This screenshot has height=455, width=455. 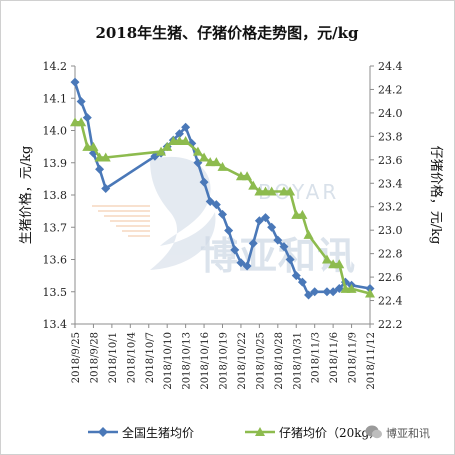 I want to click on y-left-tick-label: 13.5, so click(x=55, y=292).